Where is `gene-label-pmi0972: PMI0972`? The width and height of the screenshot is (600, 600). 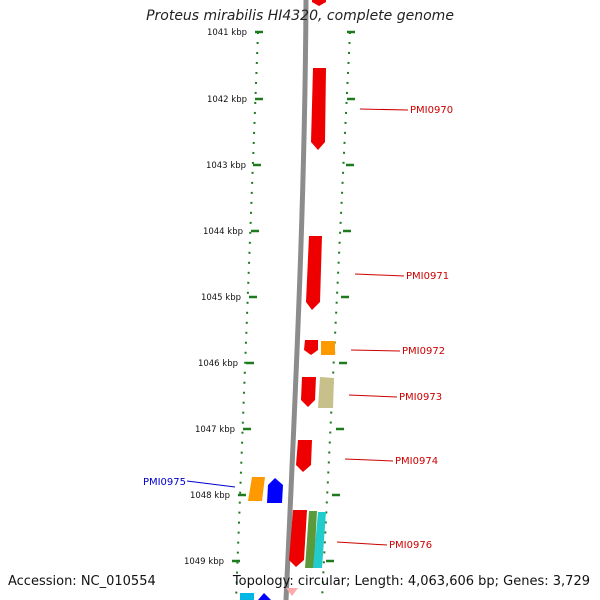 gene-label-pmi0972: PMI0972 is located at coordinates (423, 351).